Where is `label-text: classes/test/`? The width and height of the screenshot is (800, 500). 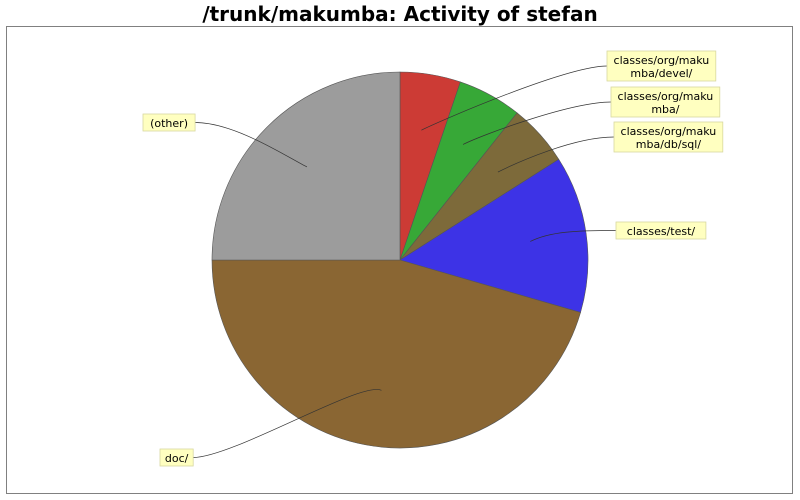
label-text: classes/test/ is located at coordinates (661, 231).